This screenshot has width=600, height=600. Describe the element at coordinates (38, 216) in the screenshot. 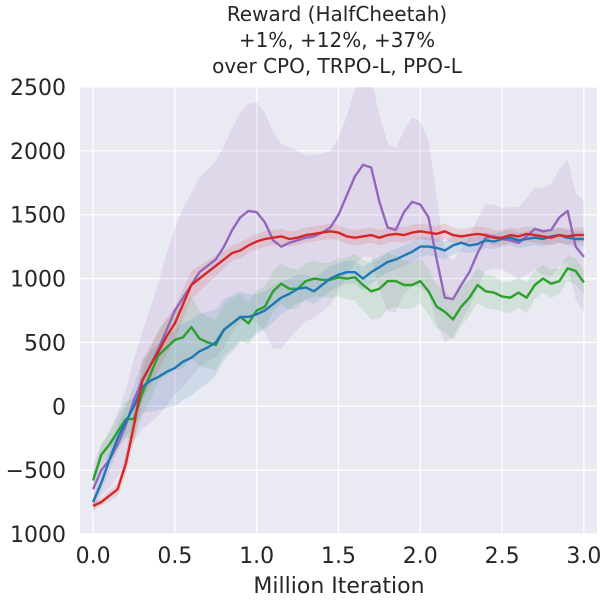

I see `y-tick-label: 1500` at that location.